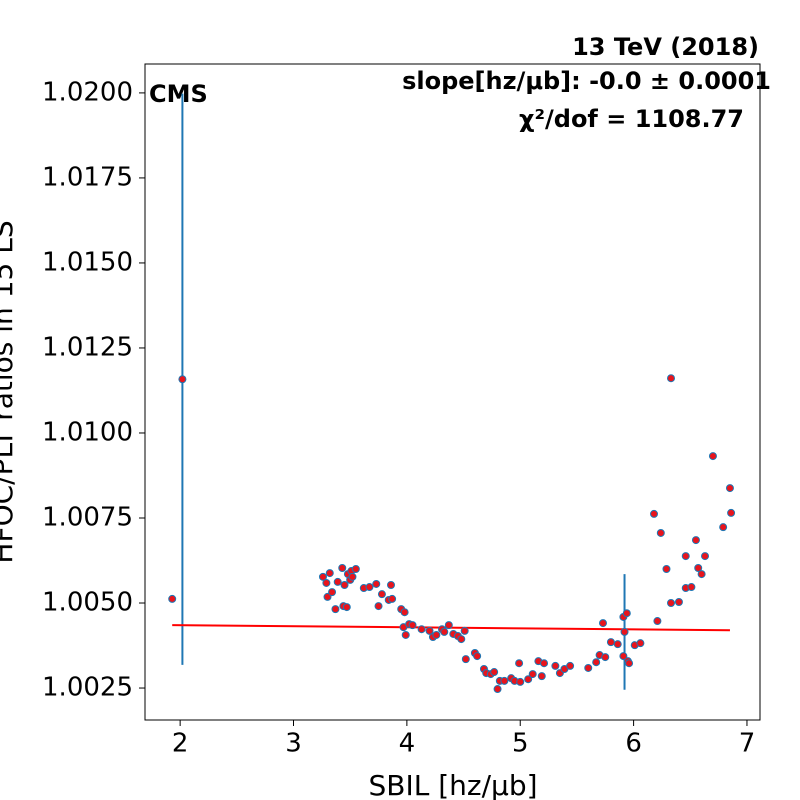 The image size is (800, 800). What do you see at coordinates (747, 744) in the screenshot?
I see `x-tick-label: 7` at bounding box center [747, 744].